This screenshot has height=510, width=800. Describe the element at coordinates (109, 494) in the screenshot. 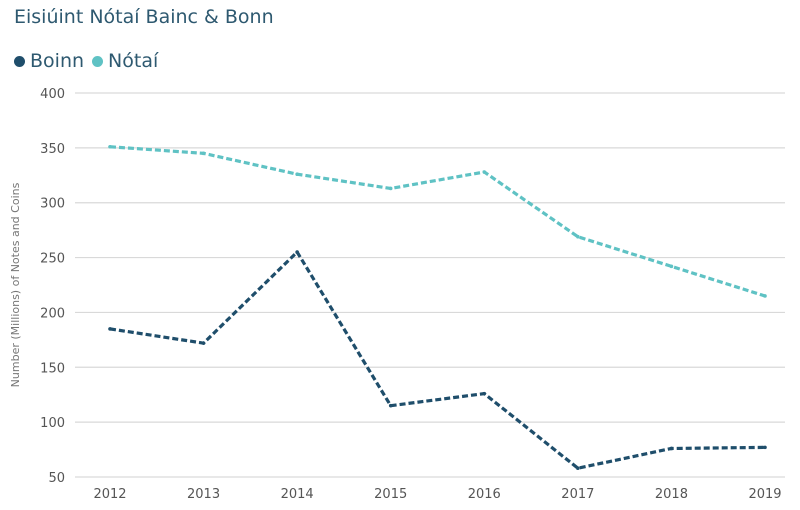

I see `x-tick-label-2012: 2012` at that location.